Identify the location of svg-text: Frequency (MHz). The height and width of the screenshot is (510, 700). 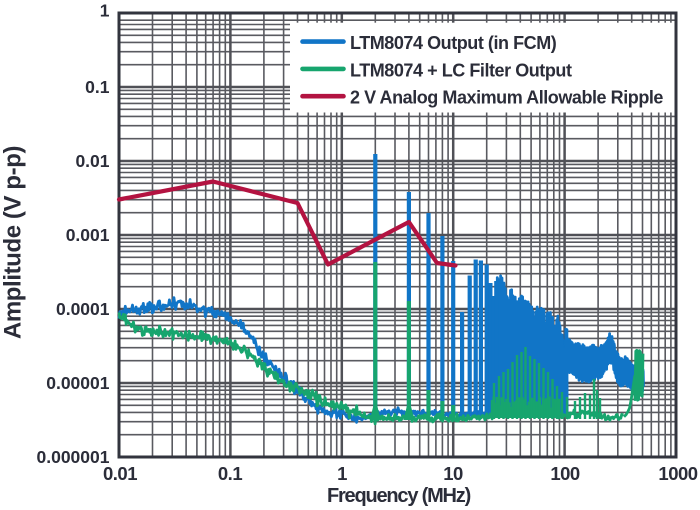
(399, 496).